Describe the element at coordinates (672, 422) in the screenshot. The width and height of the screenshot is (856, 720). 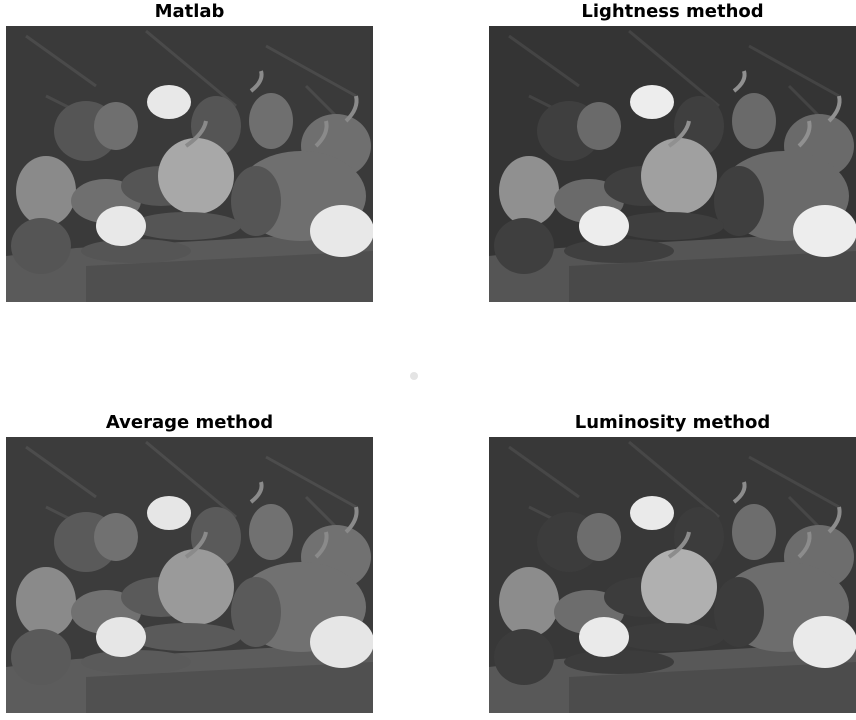
I see `subplot-title: Luminosity method` at that location.